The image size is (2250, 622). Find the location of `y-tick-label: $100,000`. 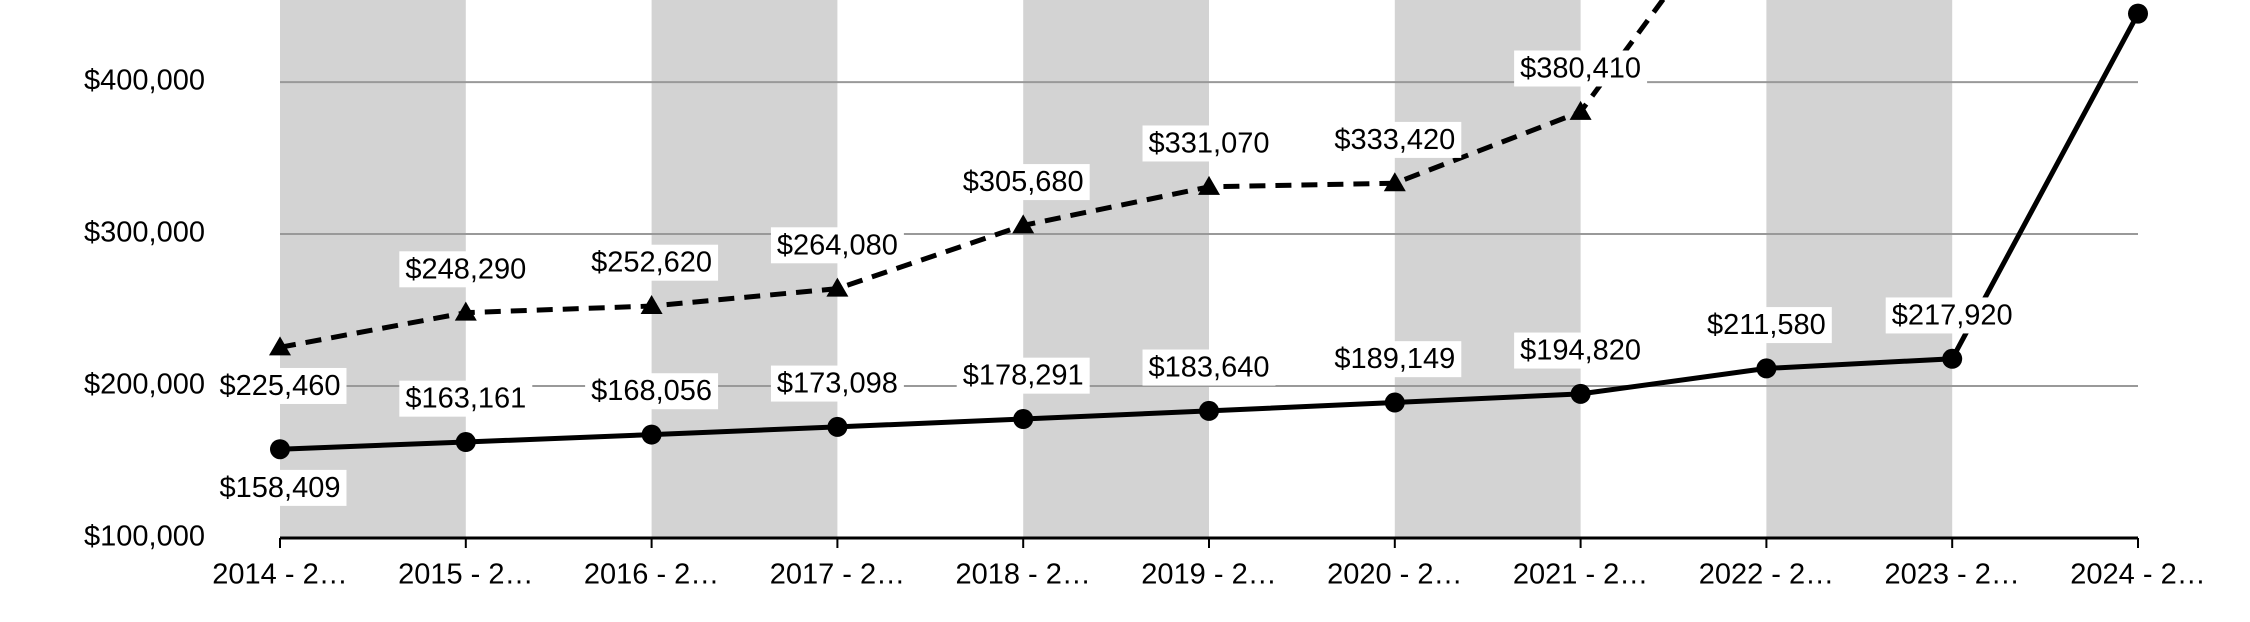

y-tick-label: $100,000 is located at coordinates (144, 537).